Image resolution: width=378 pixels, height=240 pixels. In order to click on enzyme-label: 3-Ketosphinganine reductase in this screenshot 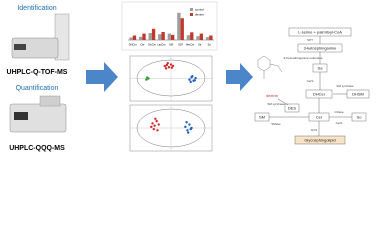, I will do `click(302, 58)`.